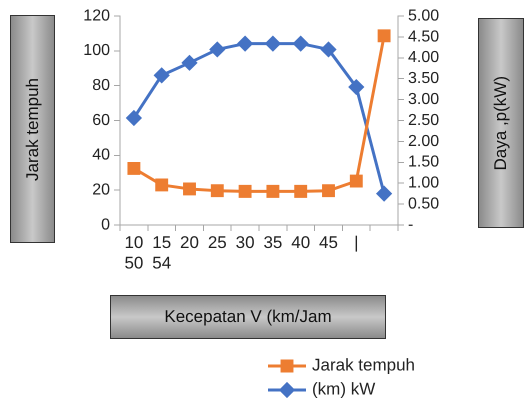 The image size is (524, 406). Describe the element at coordinates (424, 204) in the screenshot. I see `y2-tick-label: 0.50` at that location.